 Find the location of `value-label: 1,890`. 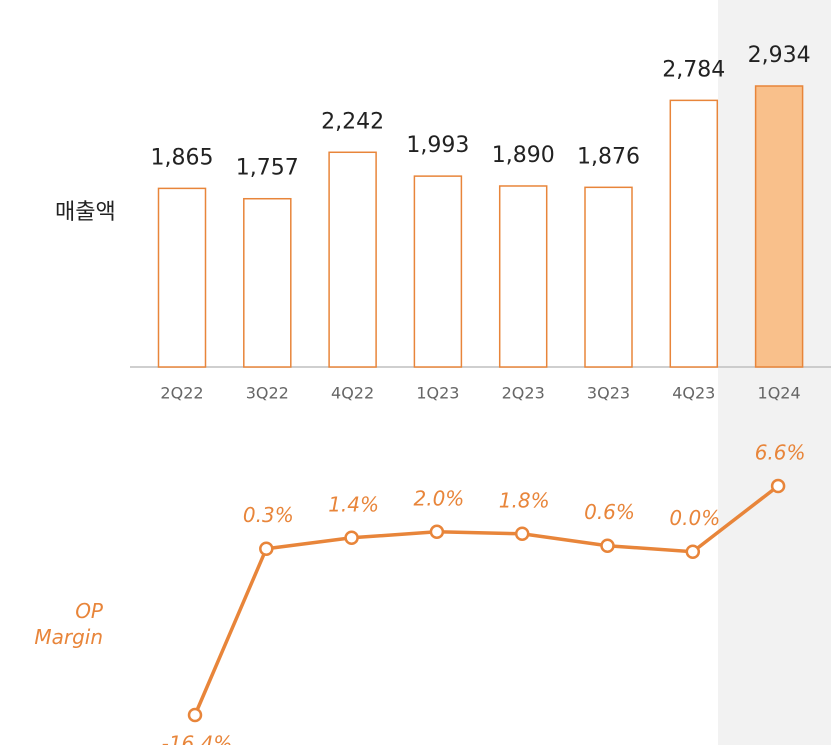

value-label: 1,890 is located at coordinates (523, 155).